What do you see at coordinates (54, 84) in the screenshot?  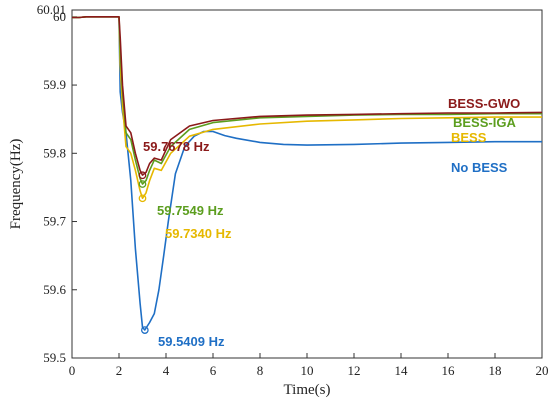 I see `y-tick-label: 59.9` at bounding box center [54, 84].